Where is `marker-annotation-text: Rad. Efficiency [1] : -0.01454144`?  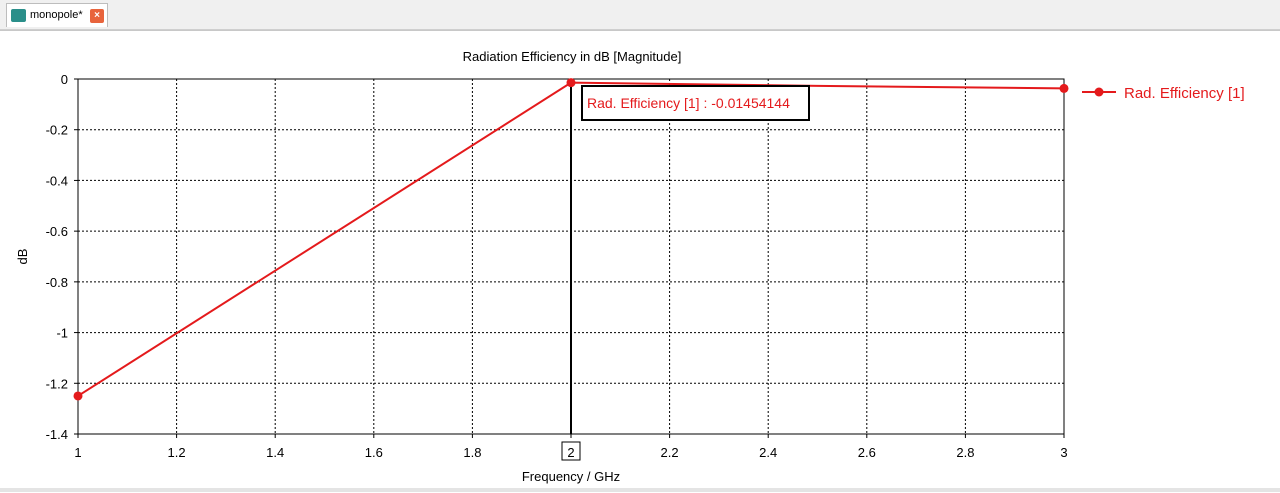 marker-annotation-text: Rad. Efficiency [1] : -0.01454144 is located at coordinates (688, 103).